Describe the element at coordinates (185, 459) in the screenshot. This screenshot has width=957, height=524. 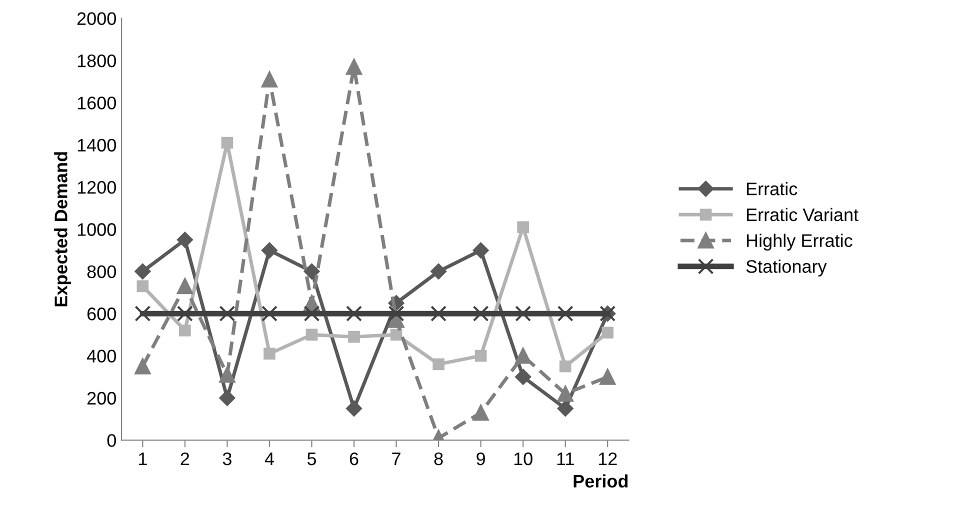
I see `x-tick-label: 2` at that location.